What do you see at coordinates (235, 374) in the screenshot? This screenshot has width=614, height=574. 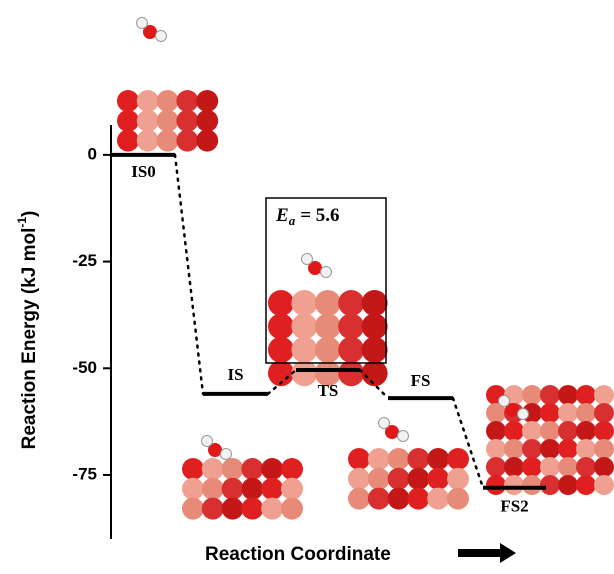 I see `level-label: IS` at bounding box center [235, 374].